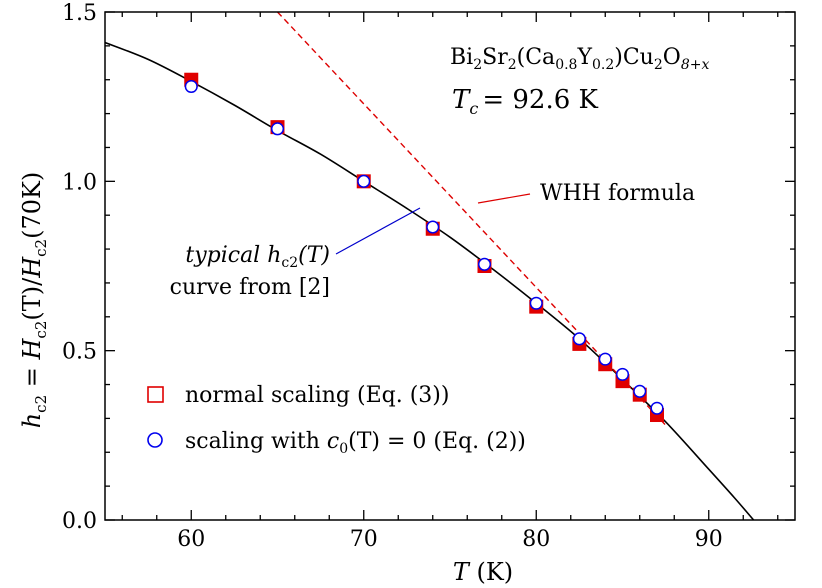  I want to click on legend-circle-label: scaling with c0(T) = 0 (Eq. (2)), so click(355, 443).